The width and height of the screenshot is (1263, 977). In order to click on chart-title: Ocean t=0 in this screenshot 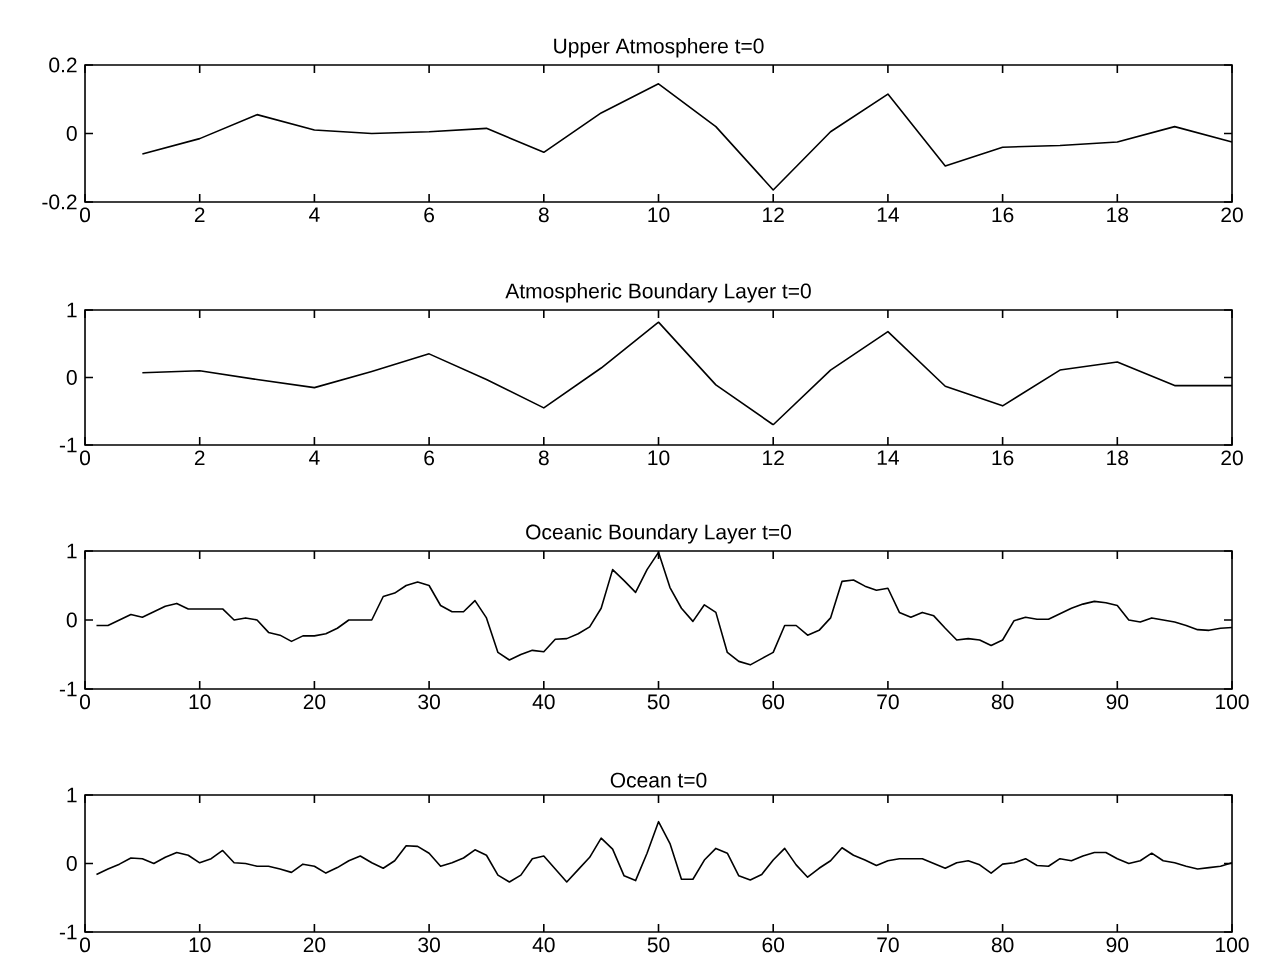, I will do `click(658, 780)`.